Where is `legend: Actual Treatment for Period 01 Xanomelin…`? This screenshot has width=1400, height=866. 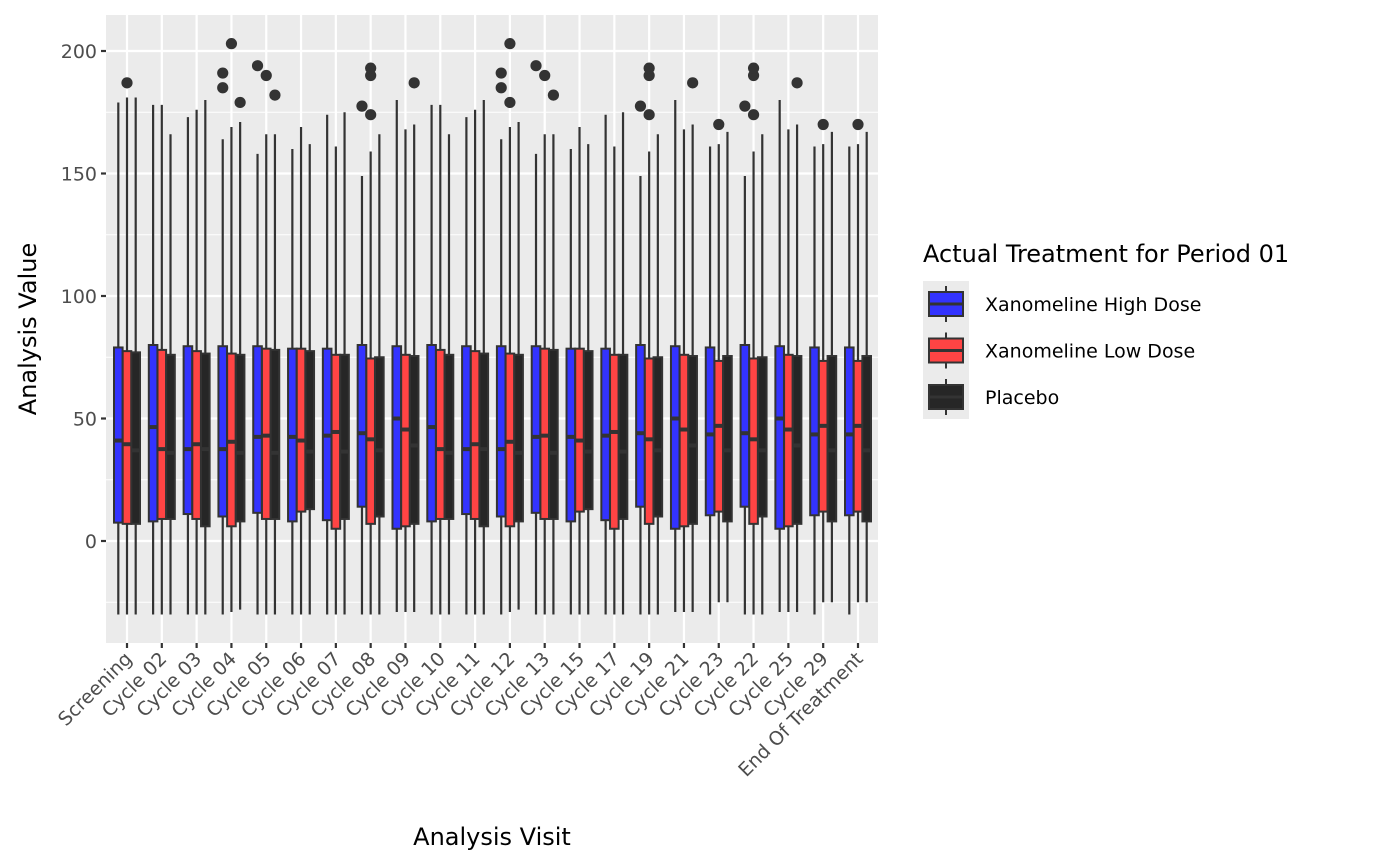
legend: Actual Treatment for Period 01 Xanomelin… is located at coordinates (1106, 329).